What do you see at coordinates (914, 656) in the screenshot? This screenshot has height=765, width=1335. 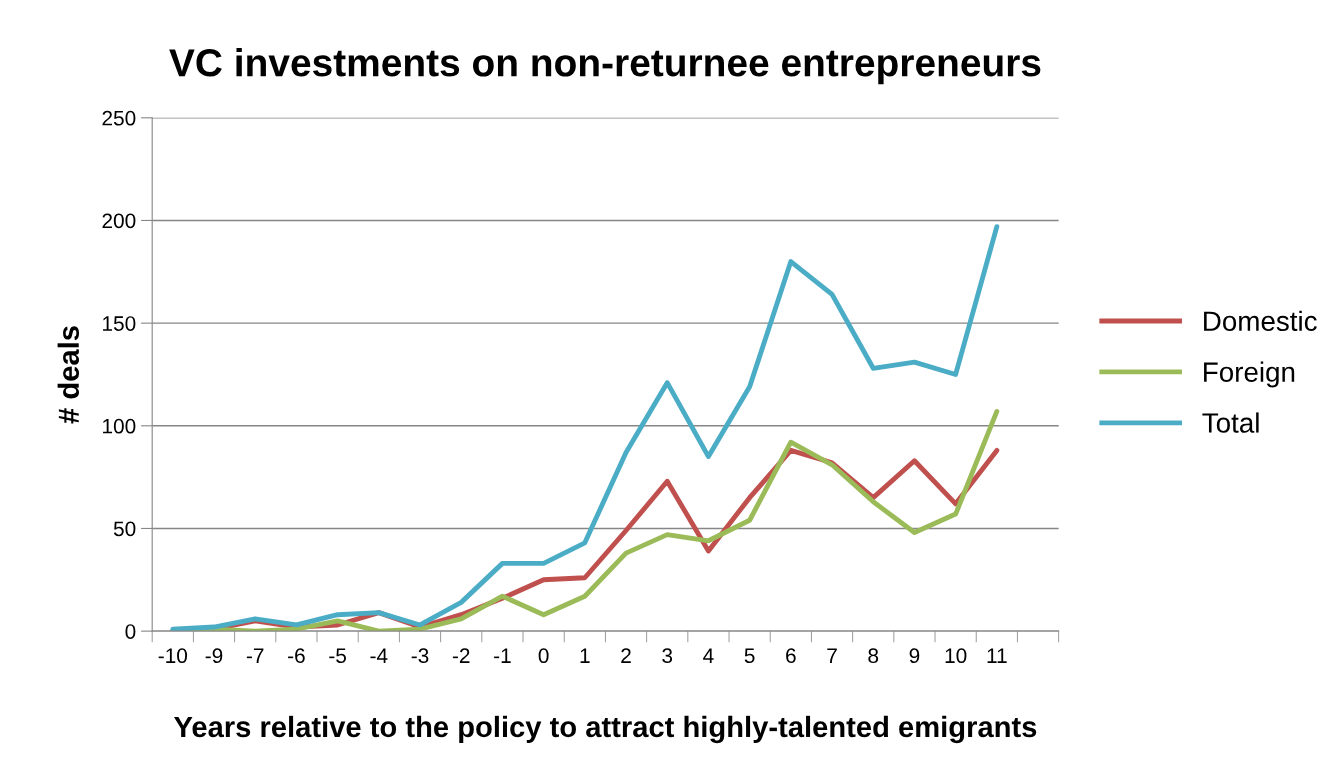 I see `x-tick-label: 9` at bounding box center [914, 656].